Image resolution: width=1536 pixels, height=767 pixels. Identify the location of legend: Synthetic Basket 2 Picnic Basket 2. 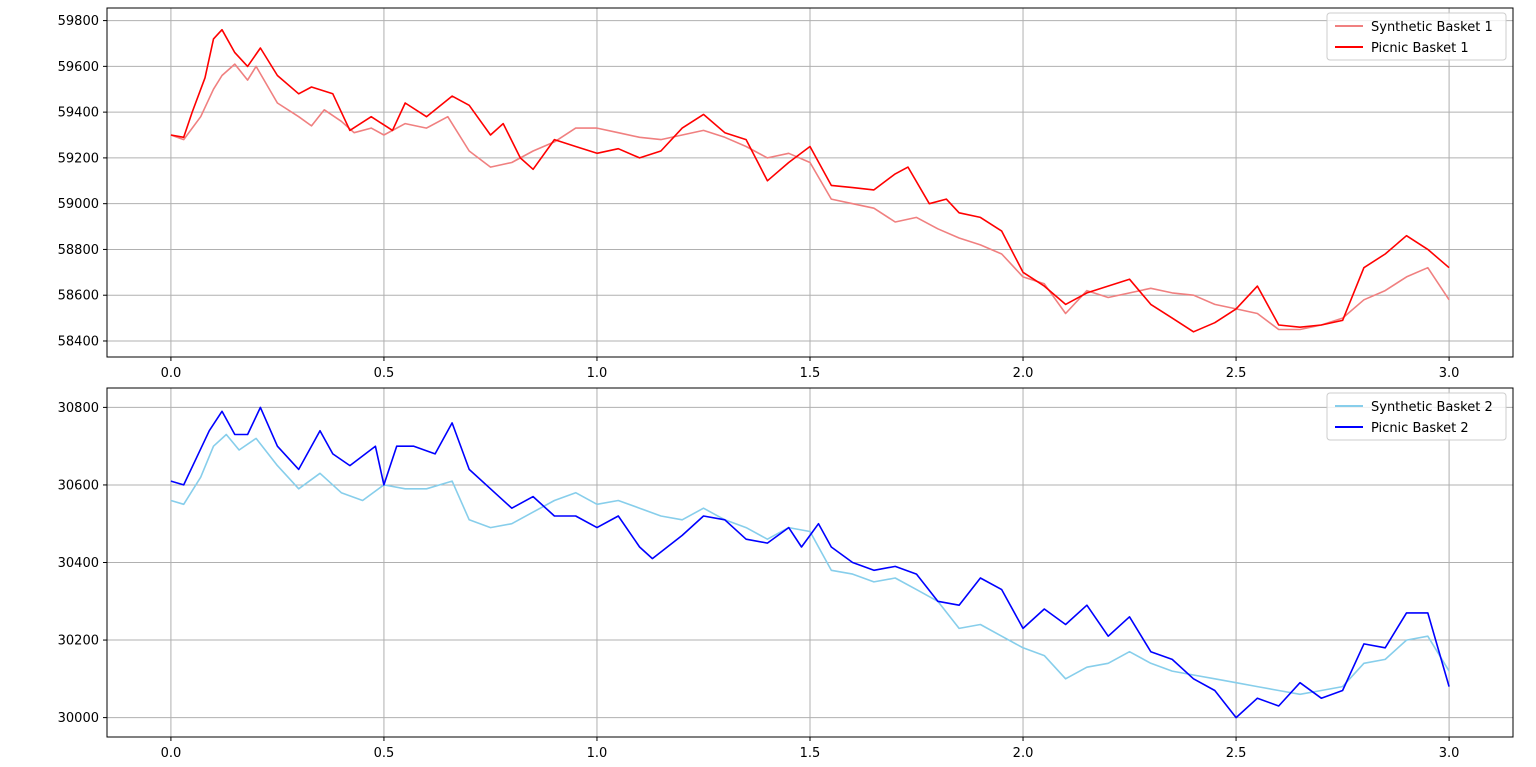
(1416, 416).